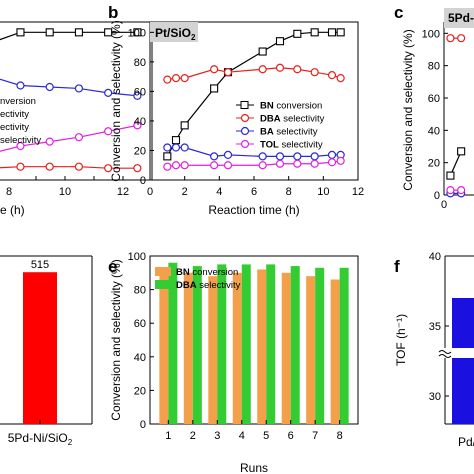 Image resolution: width=474 pixels, height=474 pixels. Describe the element at coordinates (40, 439) in the screenshot. I see `panel-d-xtick-label: 5Pd-Ni/SiO2` at that location.